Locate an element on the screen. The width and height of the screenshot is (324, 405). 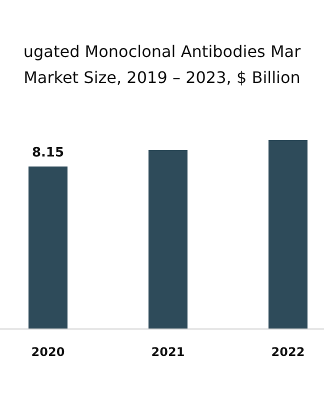
x-tick-label: 2020 is located at coordinates (48, 352).